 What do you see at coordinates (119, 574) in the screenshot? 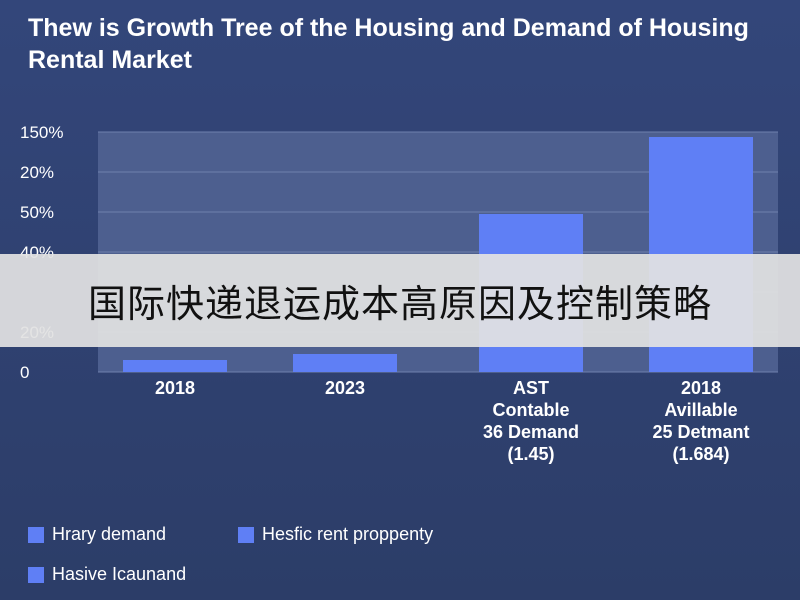
I see `legend-label-3: Hasive Icaunand` at bounding box center [119, 574].